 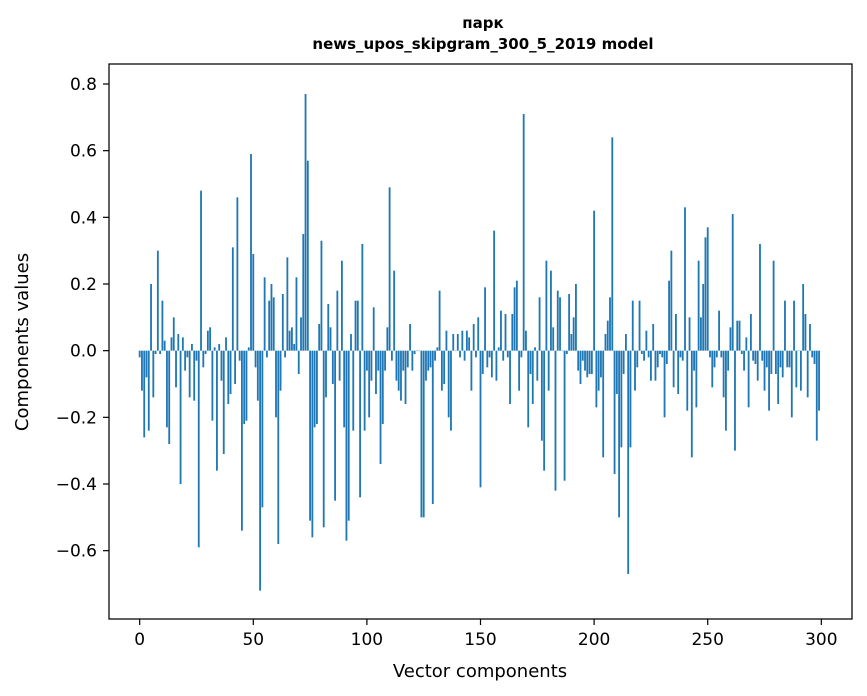 What do you see at coordinates (482, 44) in the screenshot?
I see `chart-subtitle: news_upos_skipgram_300_5_2019 model` at bounding box center [482, 44].